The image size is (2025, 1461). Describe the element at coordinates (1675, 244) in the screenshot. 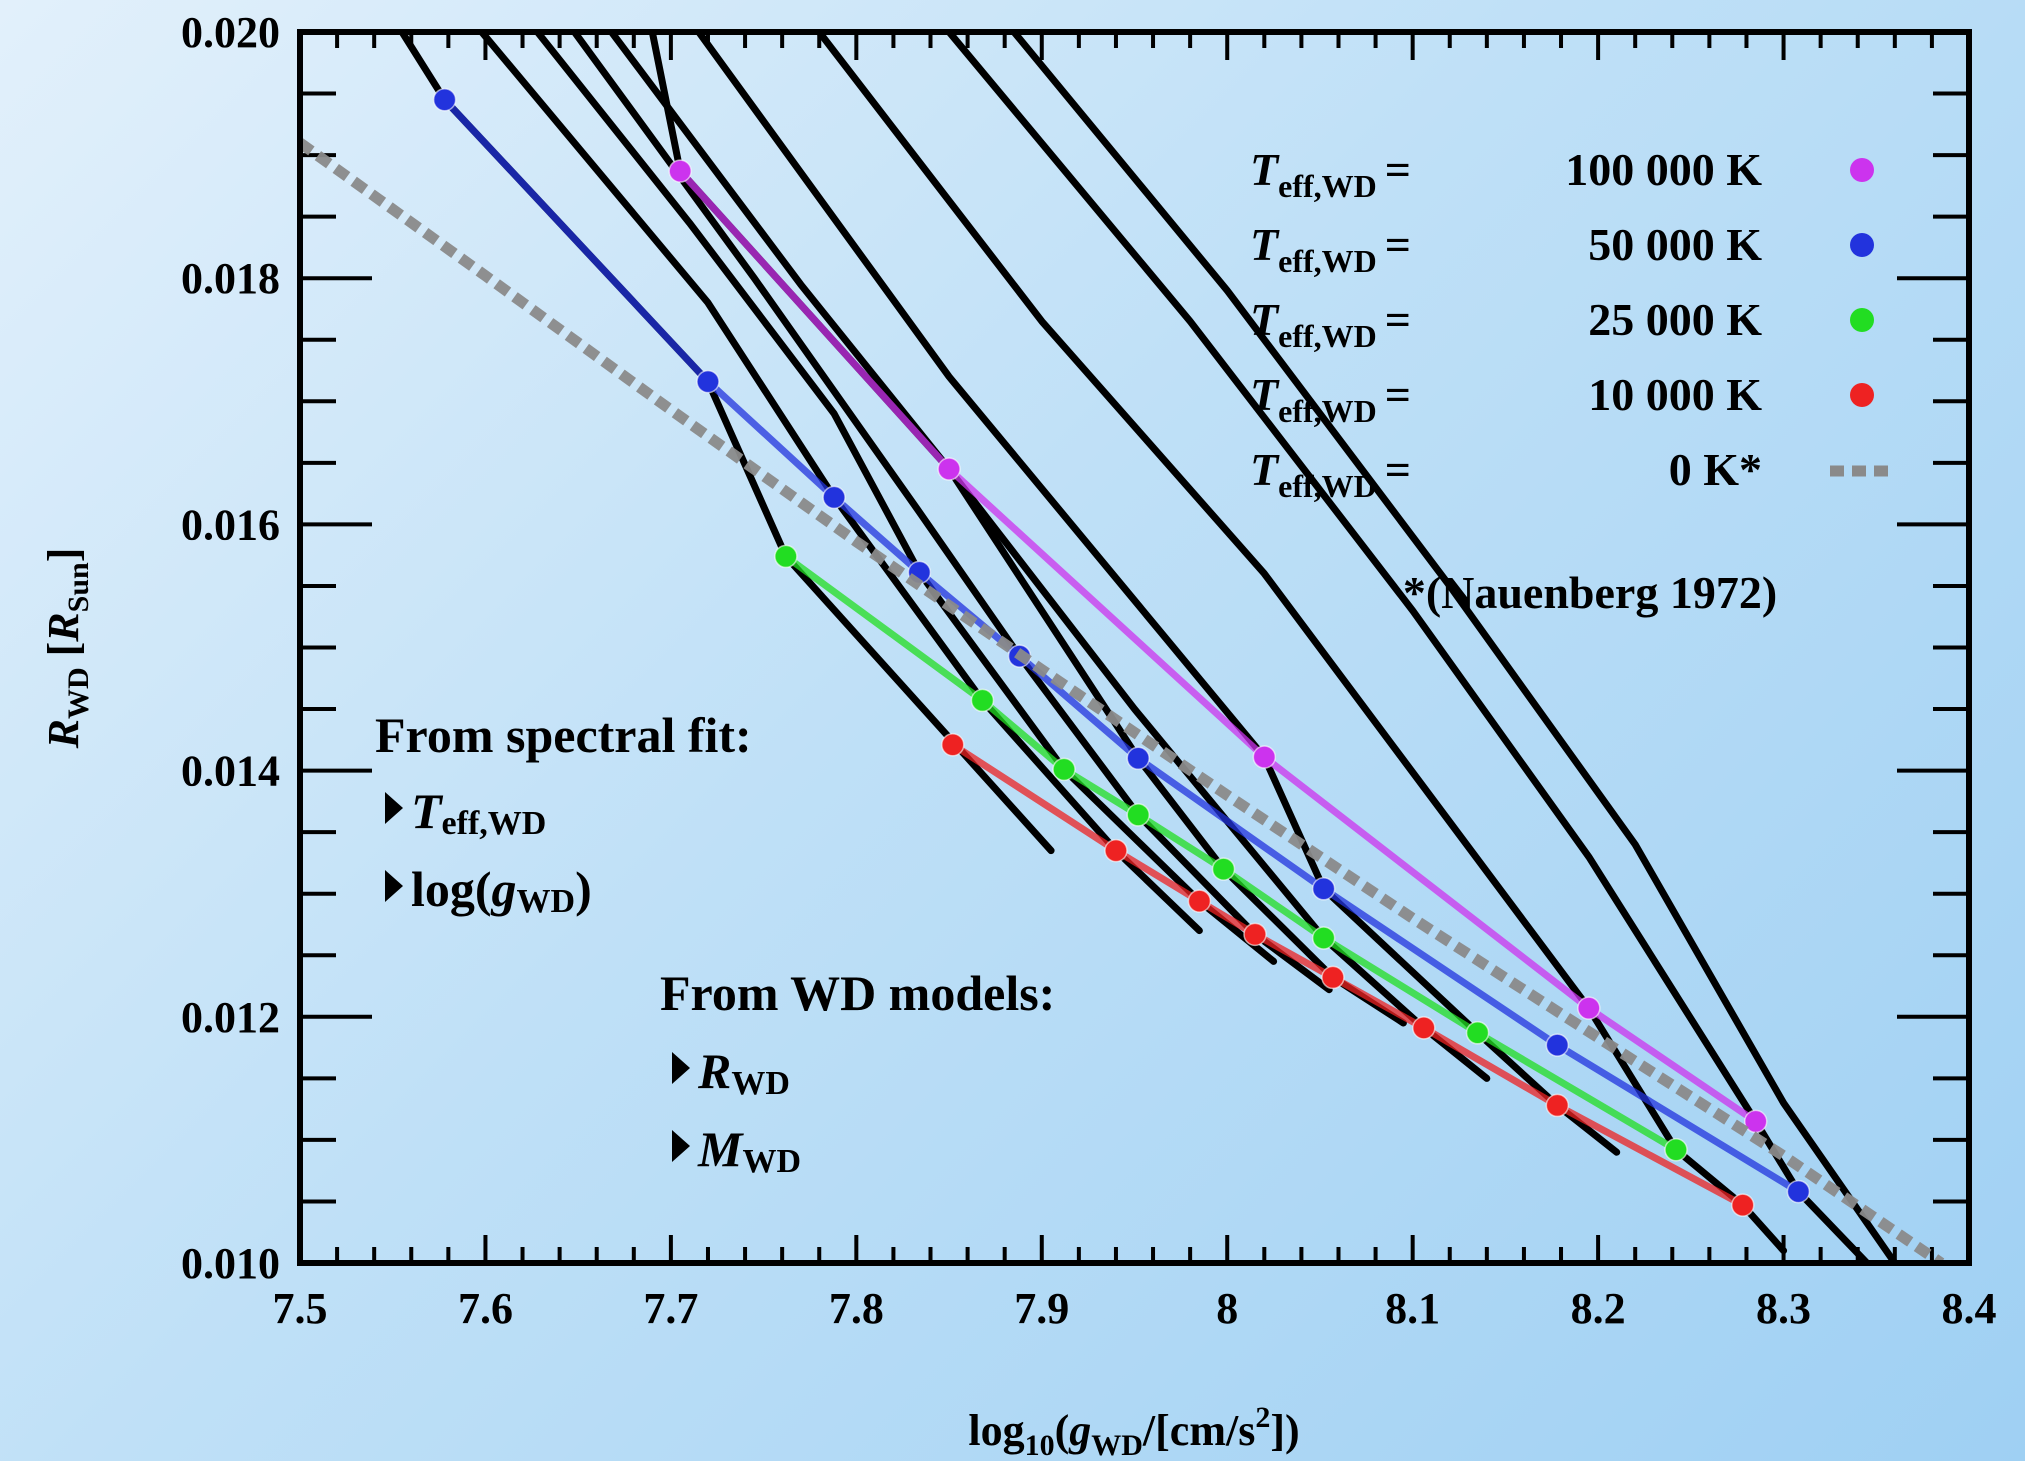

I see `legend-value: 50 000 K` at that location.